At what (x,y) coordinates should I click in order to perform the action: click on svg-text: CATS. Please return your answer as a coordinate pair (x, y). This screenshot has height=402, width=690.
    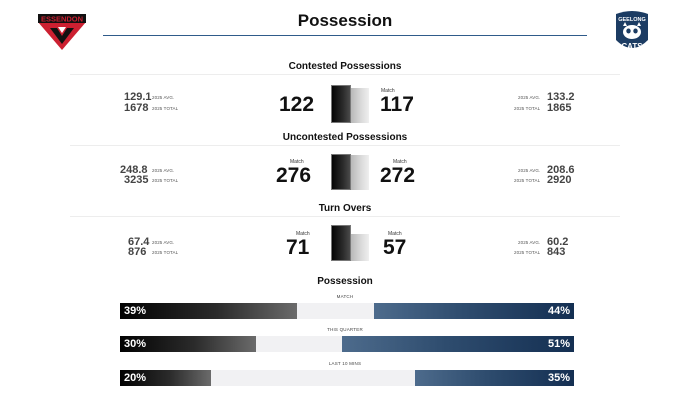
    Looking at the image, I should click on (632, 46).